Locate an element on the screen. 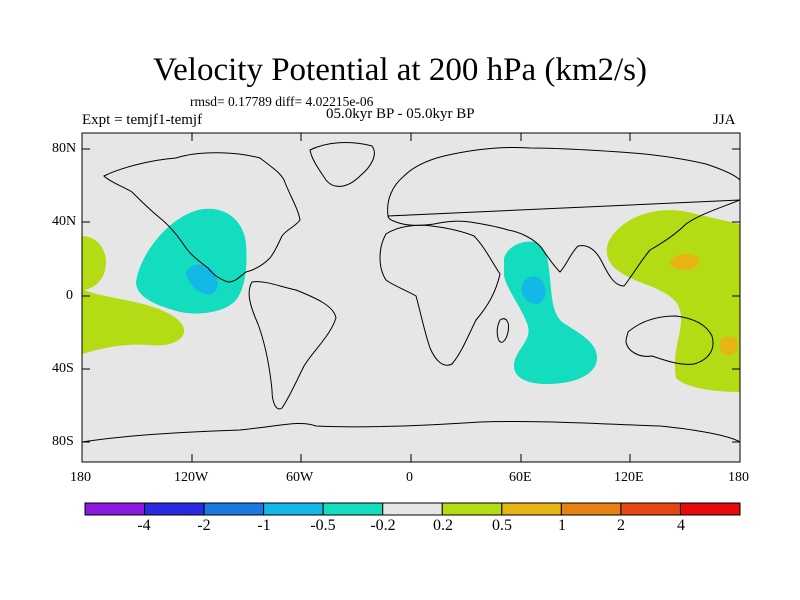 This screenshot has height=600, width=800. colorbar-label: 4 is located at coordinates (681, 525).